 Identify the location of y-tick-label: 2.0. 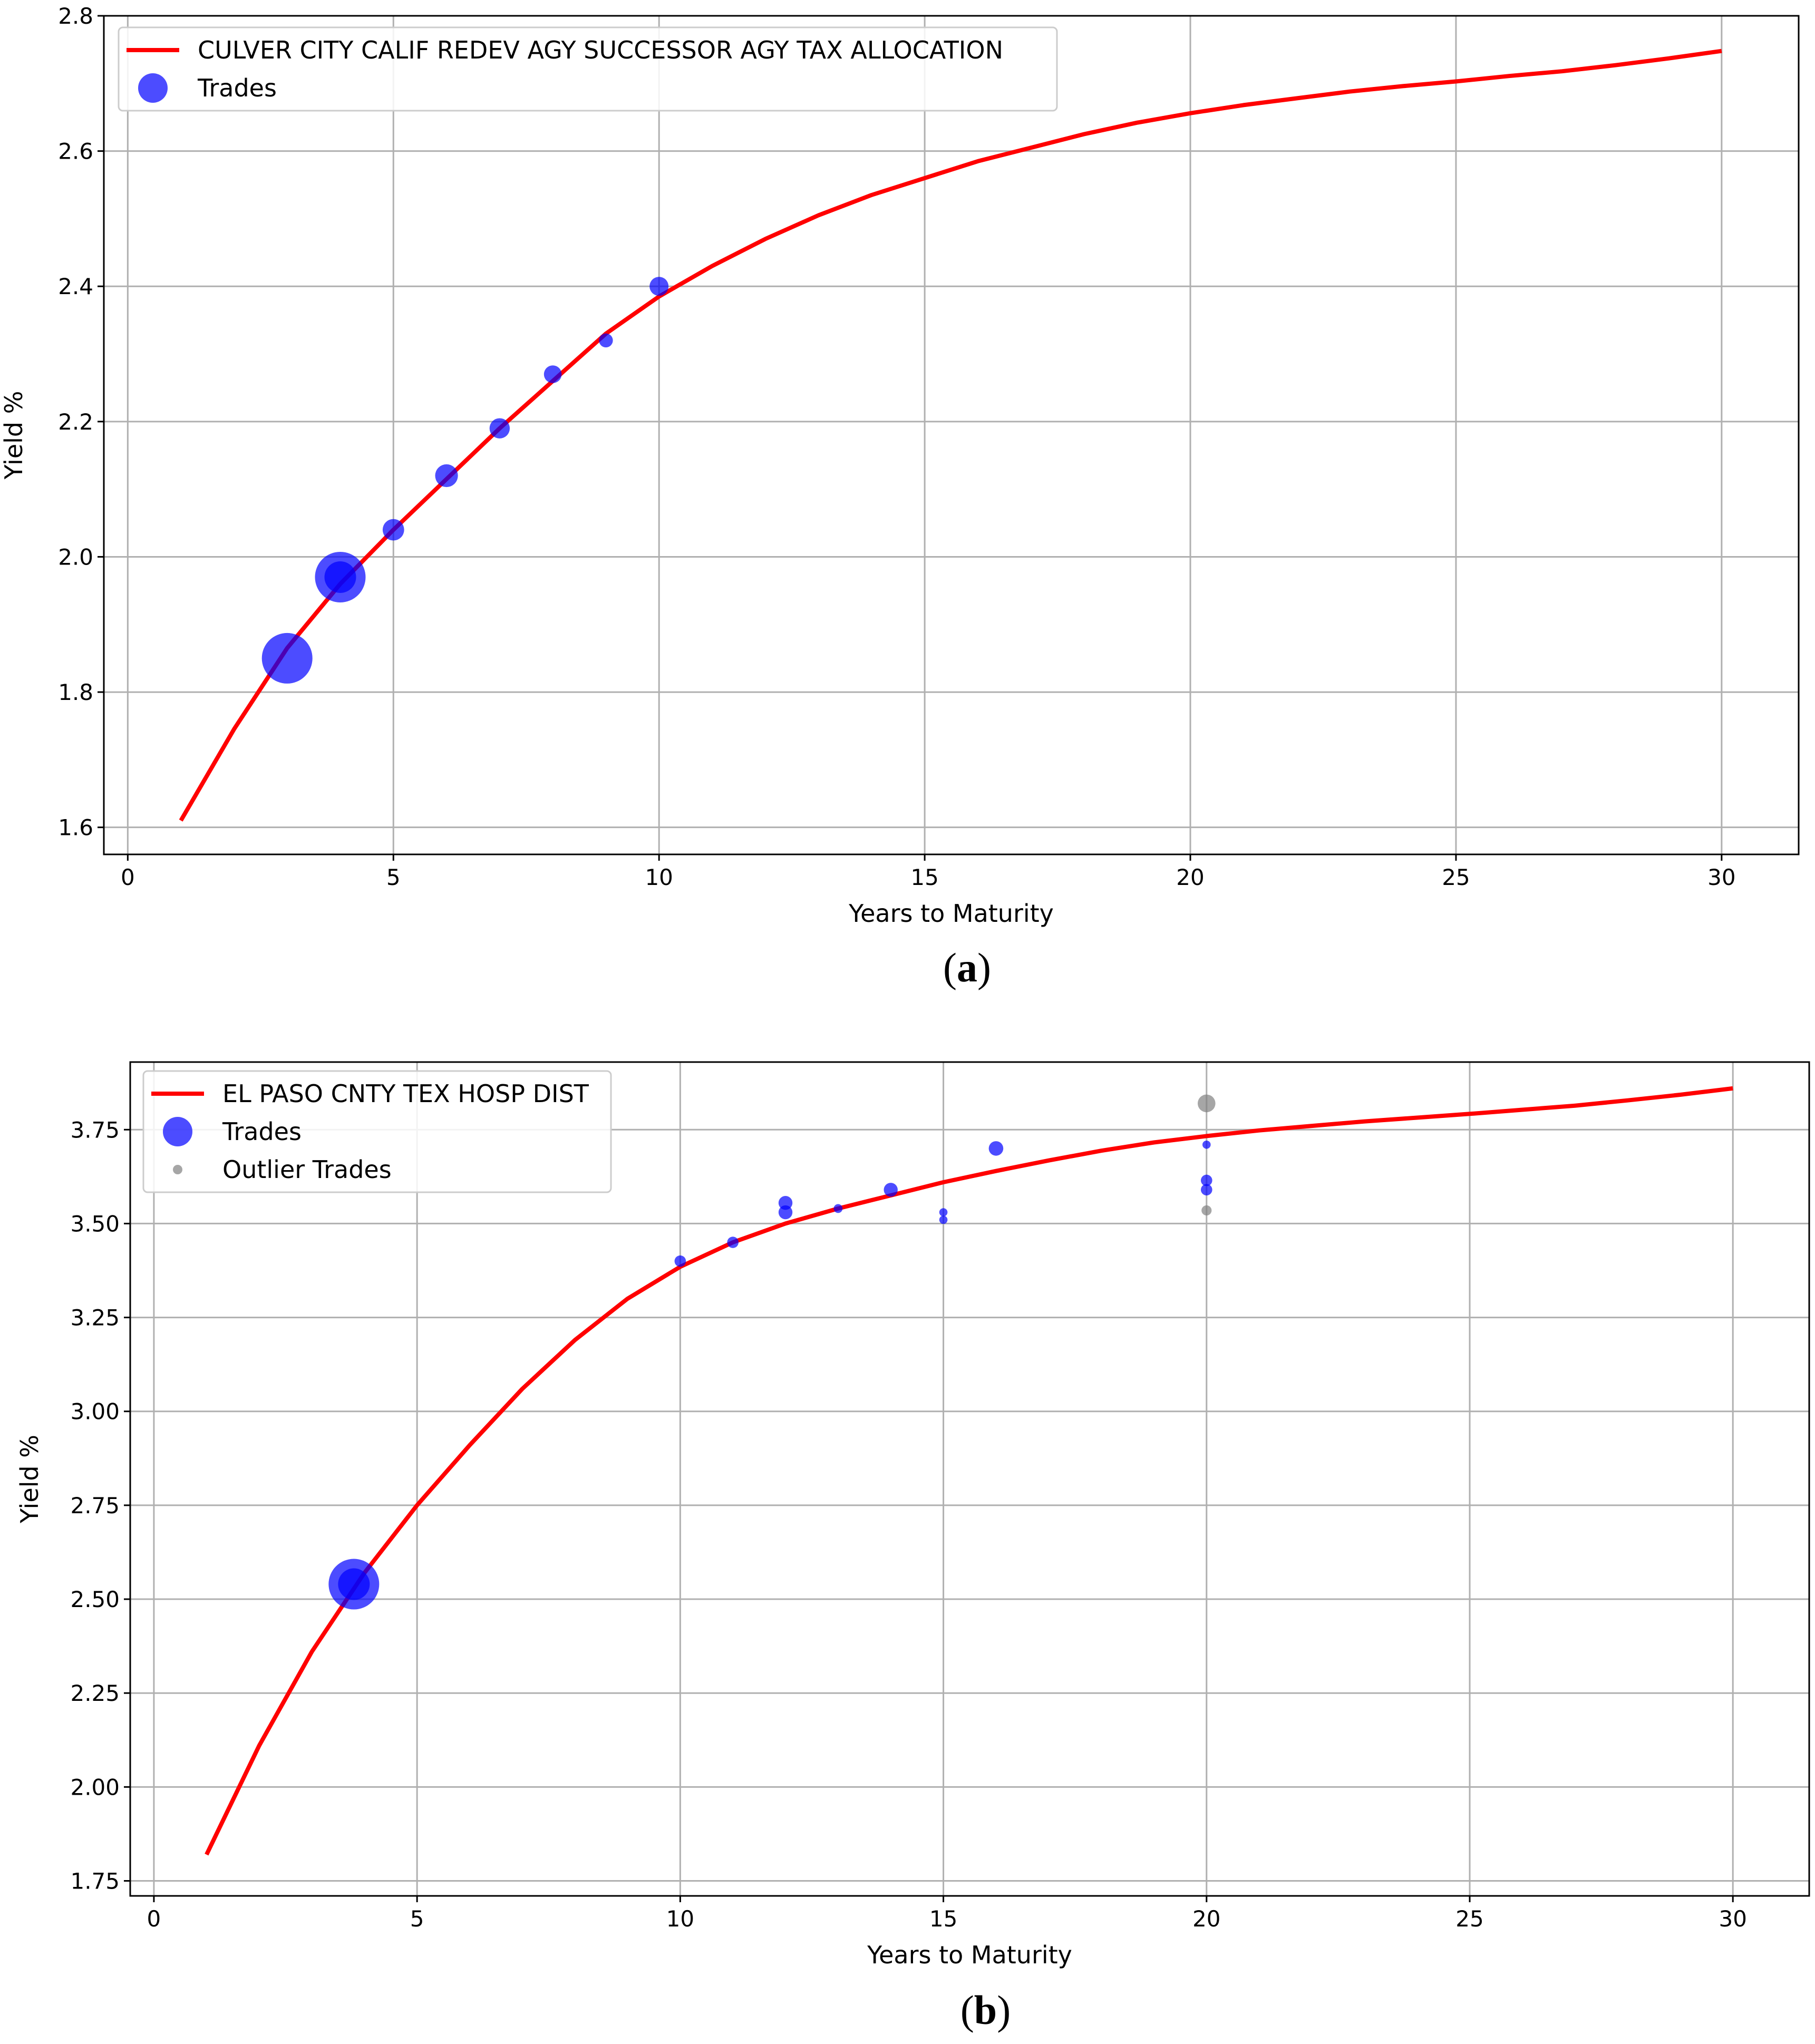
(75, 557).